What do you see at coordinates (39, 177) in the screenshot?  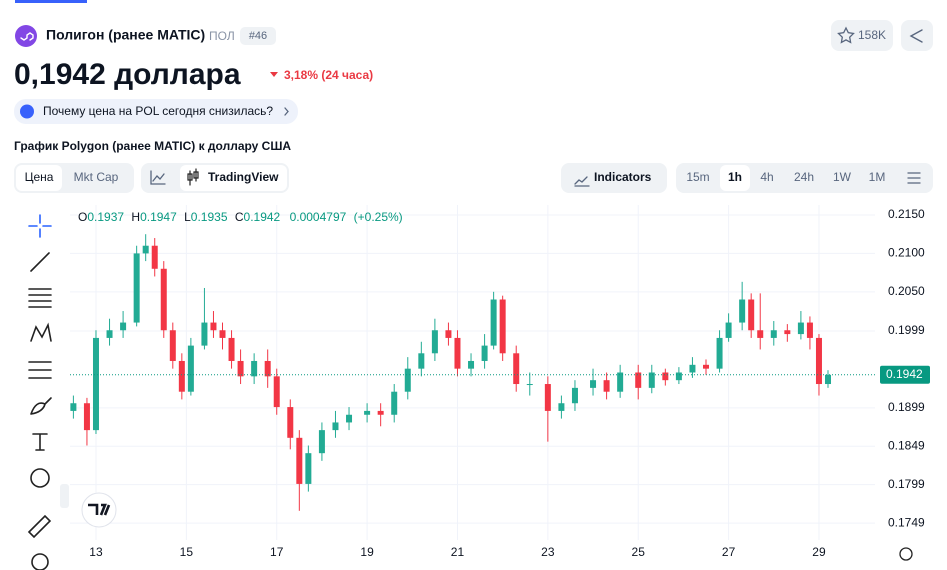 I see `tab: Цена` at bounding box center [39, 177].